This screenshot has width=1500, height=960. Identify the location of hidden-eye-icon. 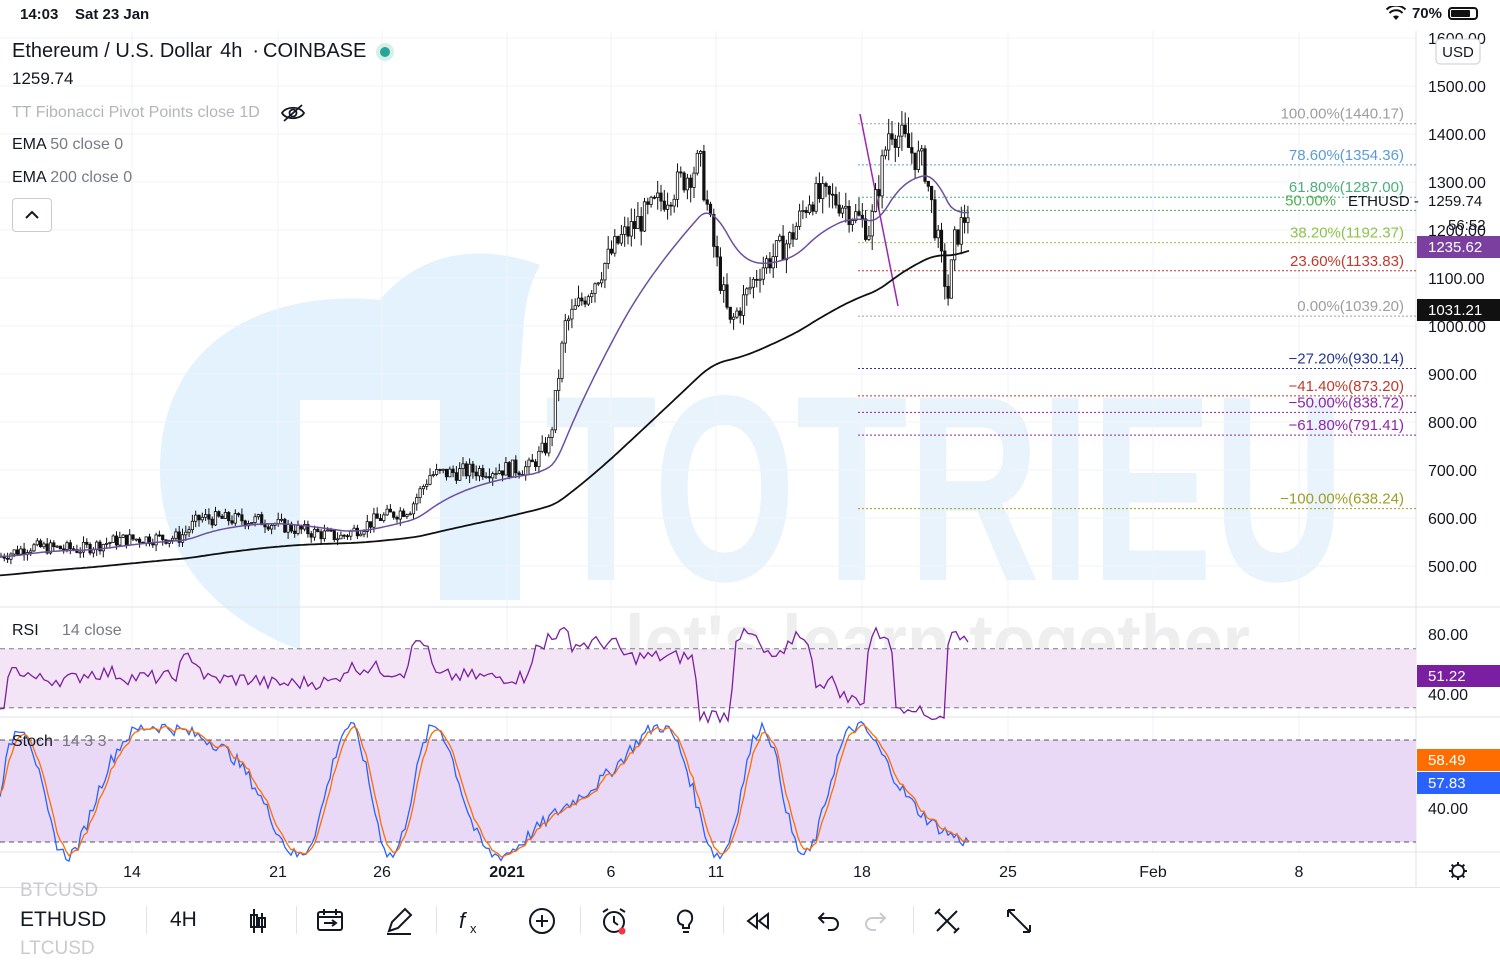
(293, 113).